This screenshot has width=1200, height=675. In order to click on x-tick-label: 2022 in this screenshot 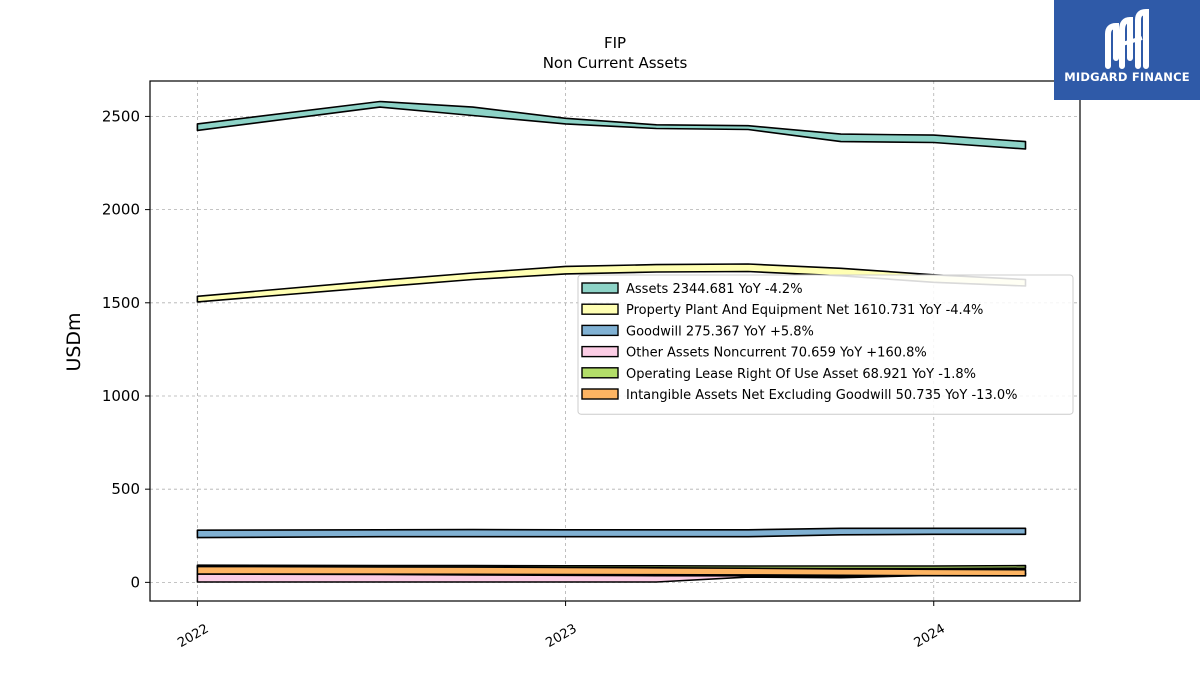, I will do `click(193, 636)`.